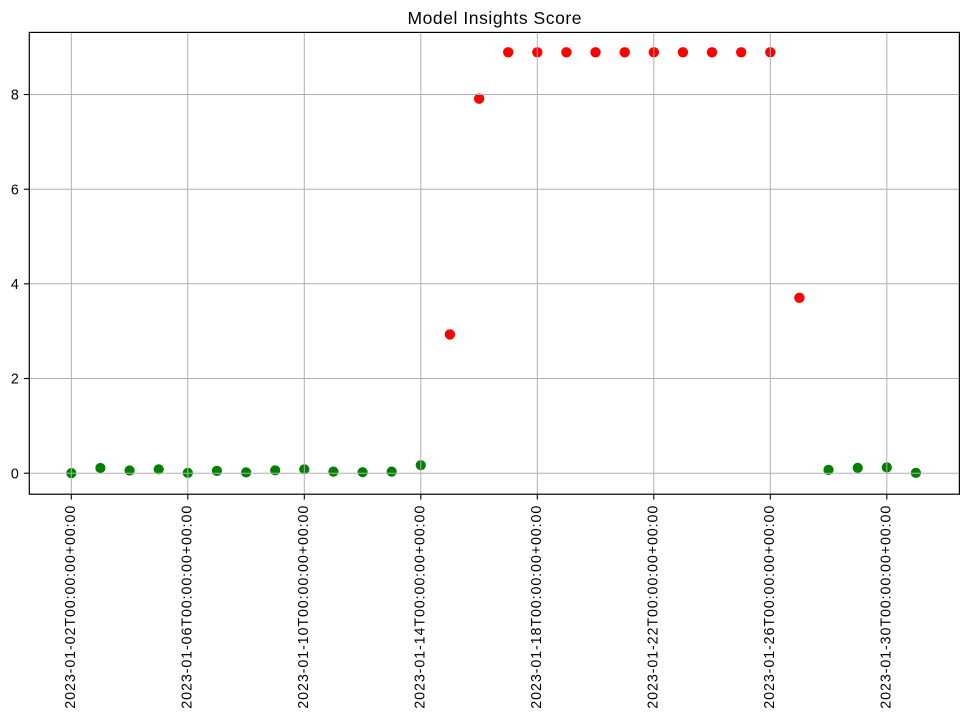 This screenshot has width=968, height=715. I want to click on svg-text: 2023-01-10T00:00:00+00:00, so click(304, 607).